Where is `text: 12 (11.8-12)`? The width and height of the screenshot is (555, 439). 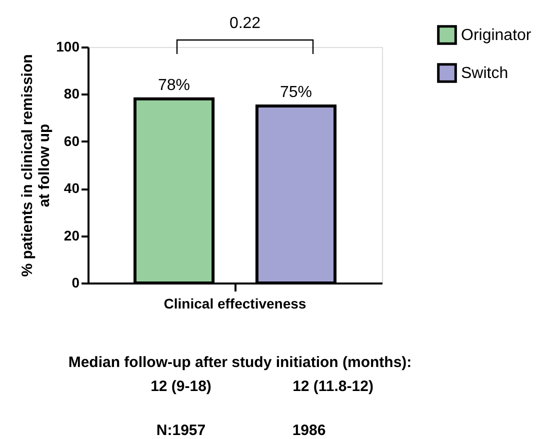
text: 12 (11.8-12) is located at coordinates (333, 386).